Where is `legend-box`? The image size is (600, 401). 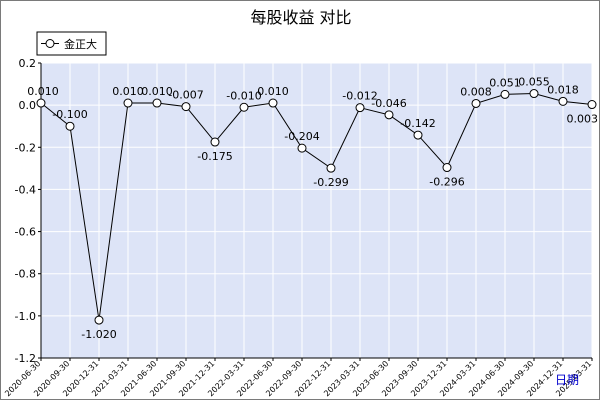 legend-box is located at coordinates (71, 43).